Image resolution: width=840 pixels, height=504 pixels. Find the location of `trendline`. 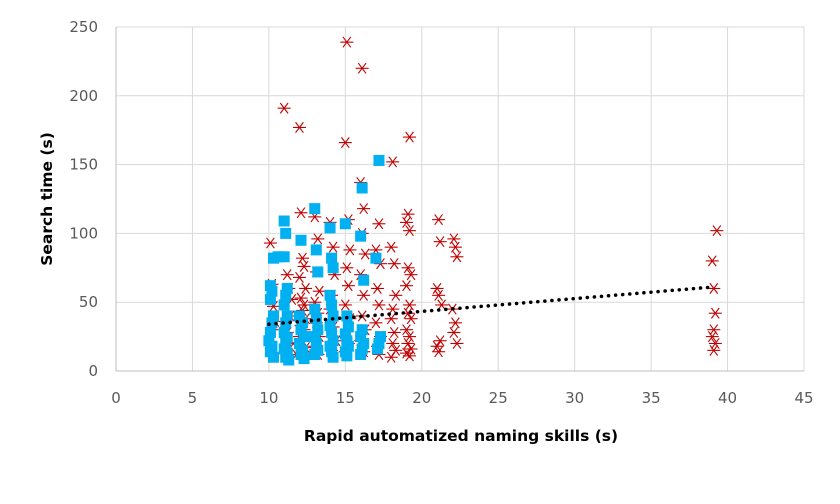

trendline is located at coordinates (491, 305).